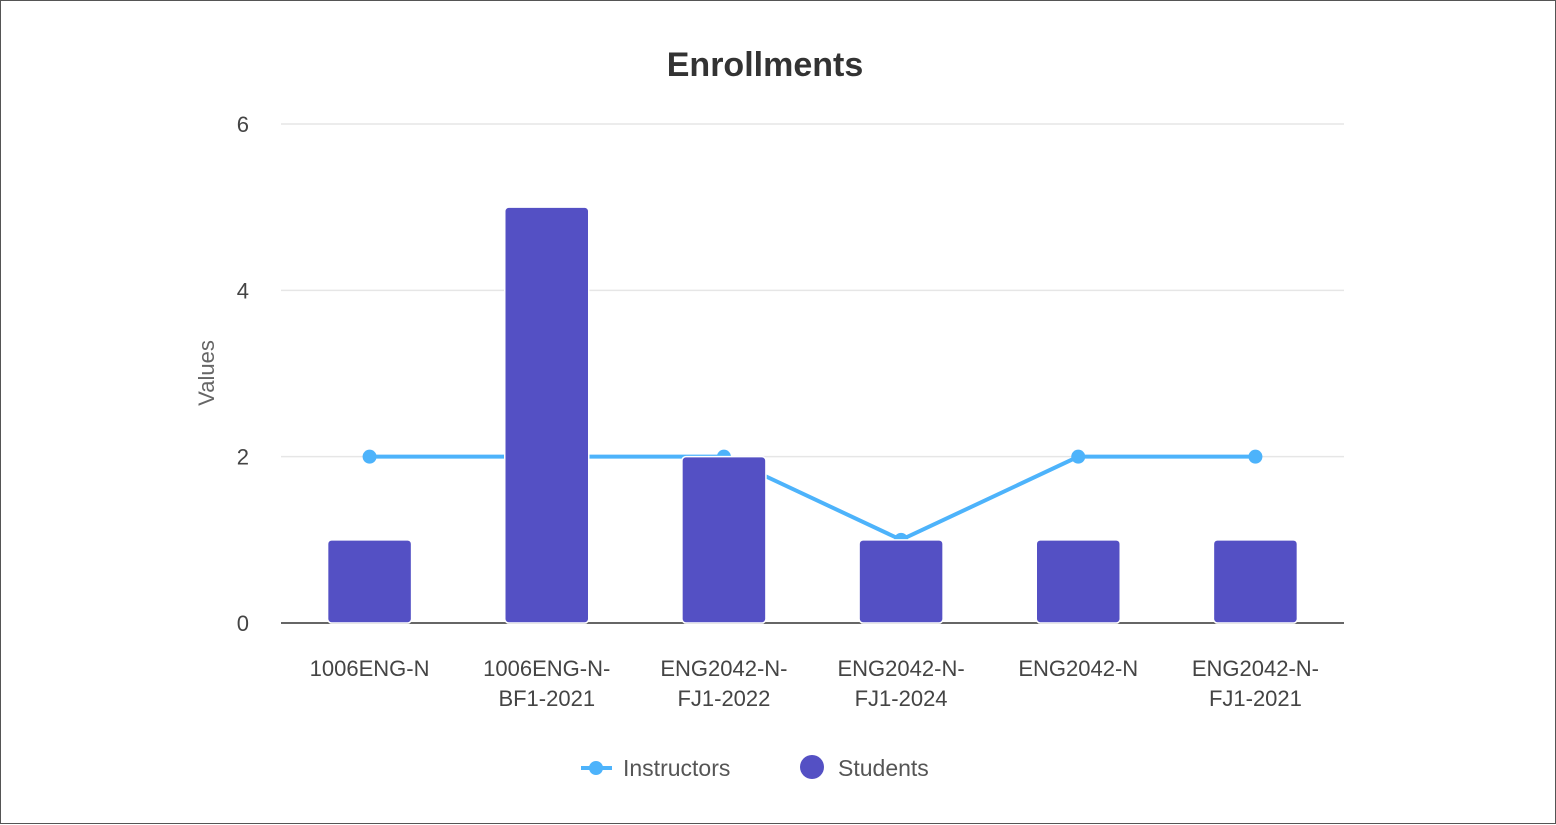  I want to click on x-tick-label: FJ1-2024, so click(901, 698).